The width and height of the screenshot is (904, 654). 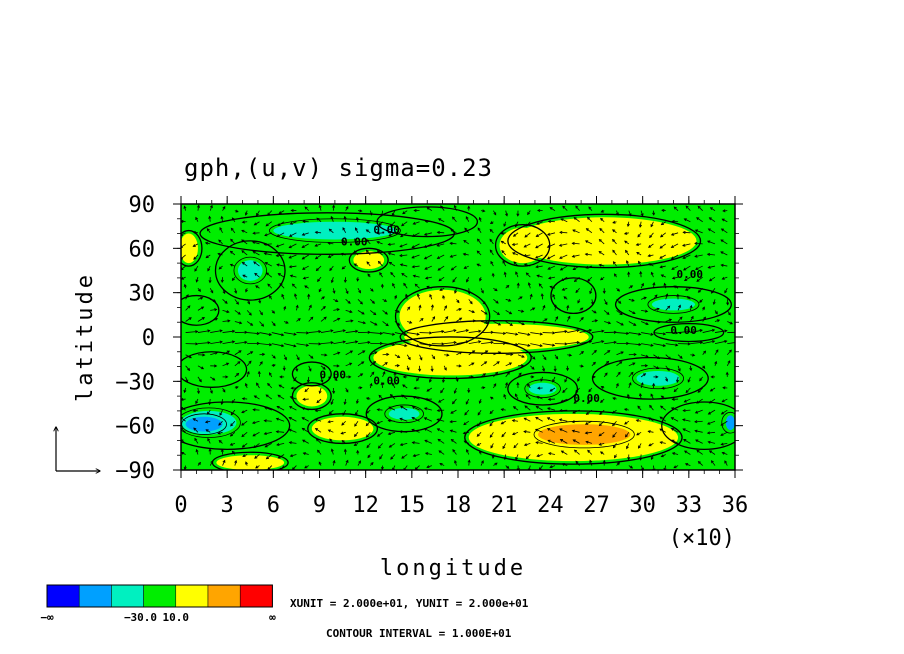 What do you see at coordinates (586, 398) in the screenshot?
I see `contour-label-6: 0.00` at bounding box center [586, 398].